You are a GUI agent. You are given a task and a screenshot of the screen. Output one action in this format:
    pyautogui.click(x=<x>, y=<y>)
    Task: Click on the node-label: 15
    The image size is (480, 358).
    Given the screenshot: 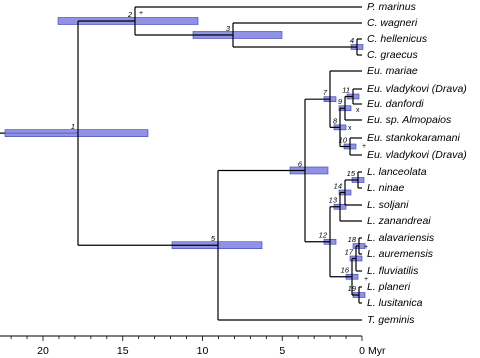 What is the action you would take?
    pyautogui.click(x=351, y=173)
    